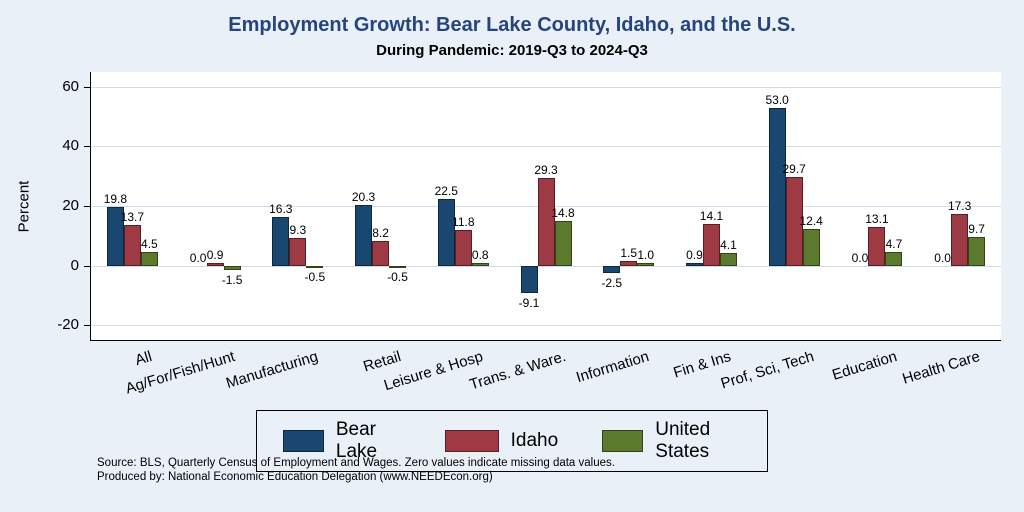 The image size is (1024, 512). What do you see at coordinates (683, 440) in the screenshot?
I see `legend-label: United States` at bounding box center [683, 440].